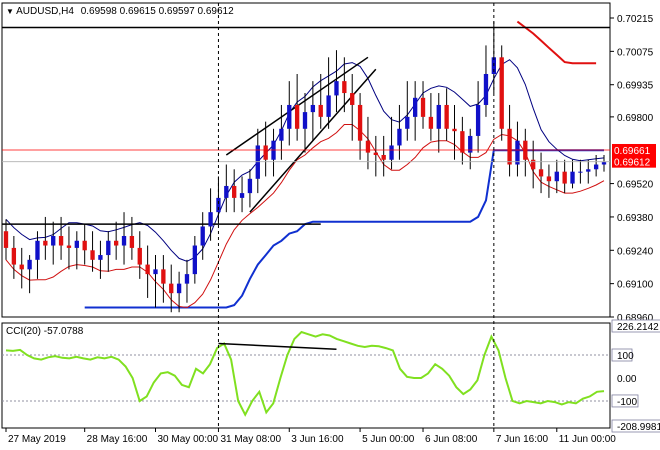 This screenshot has width=660, height=450. I want to click on price-tick-label: 0.69380, so click(635, 218).